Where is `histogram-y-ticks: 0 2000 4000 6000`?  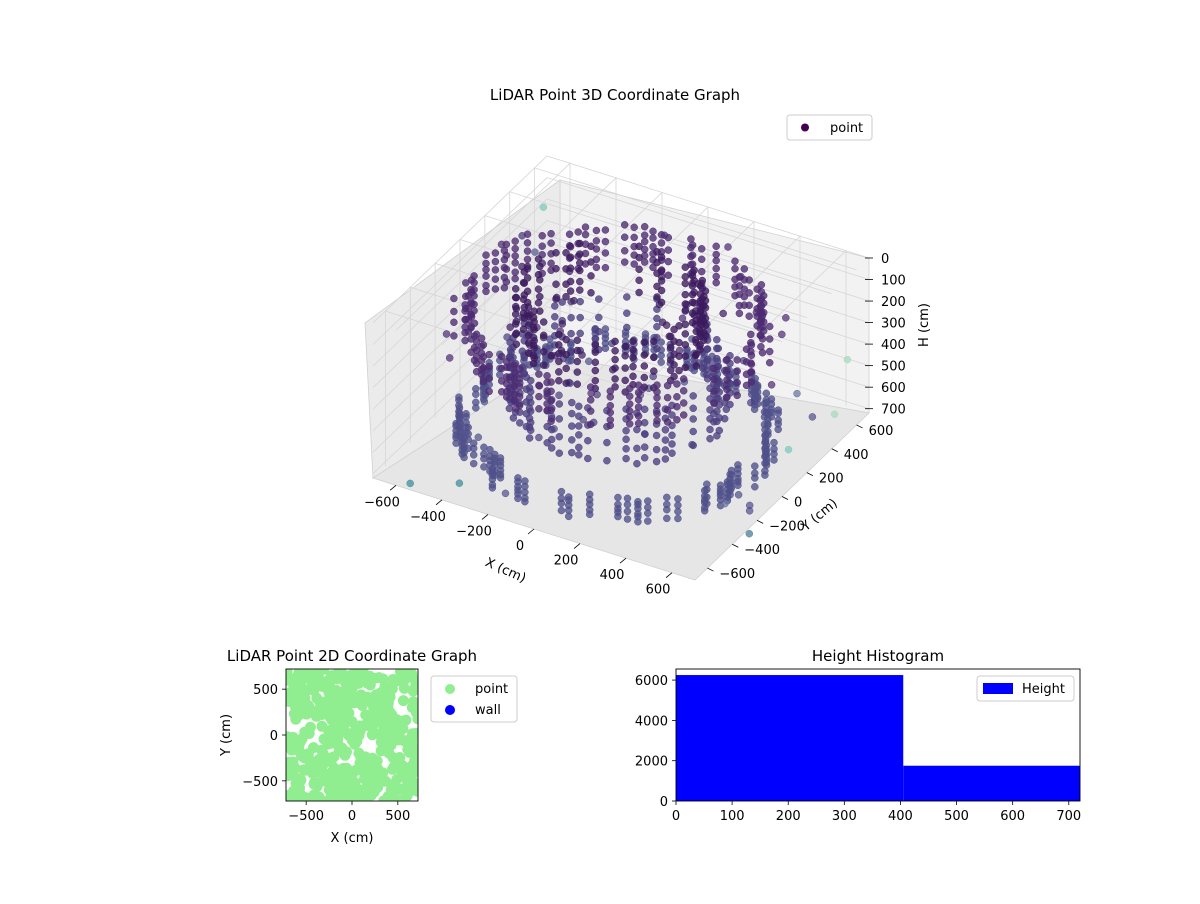 histogram-y-ticks: 0 2000 4000 6000 is located at coordinates (655, 742).